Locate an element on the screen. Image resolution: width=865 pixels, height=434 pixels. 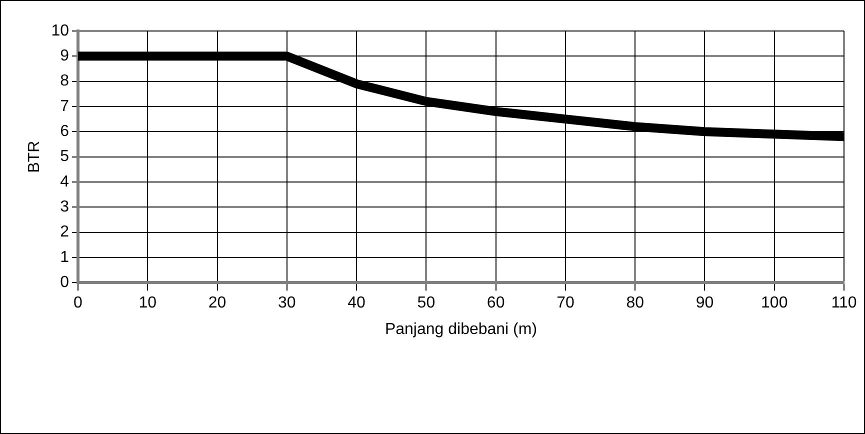
y-tick-label: 7 is located at coordinates (65, 106).